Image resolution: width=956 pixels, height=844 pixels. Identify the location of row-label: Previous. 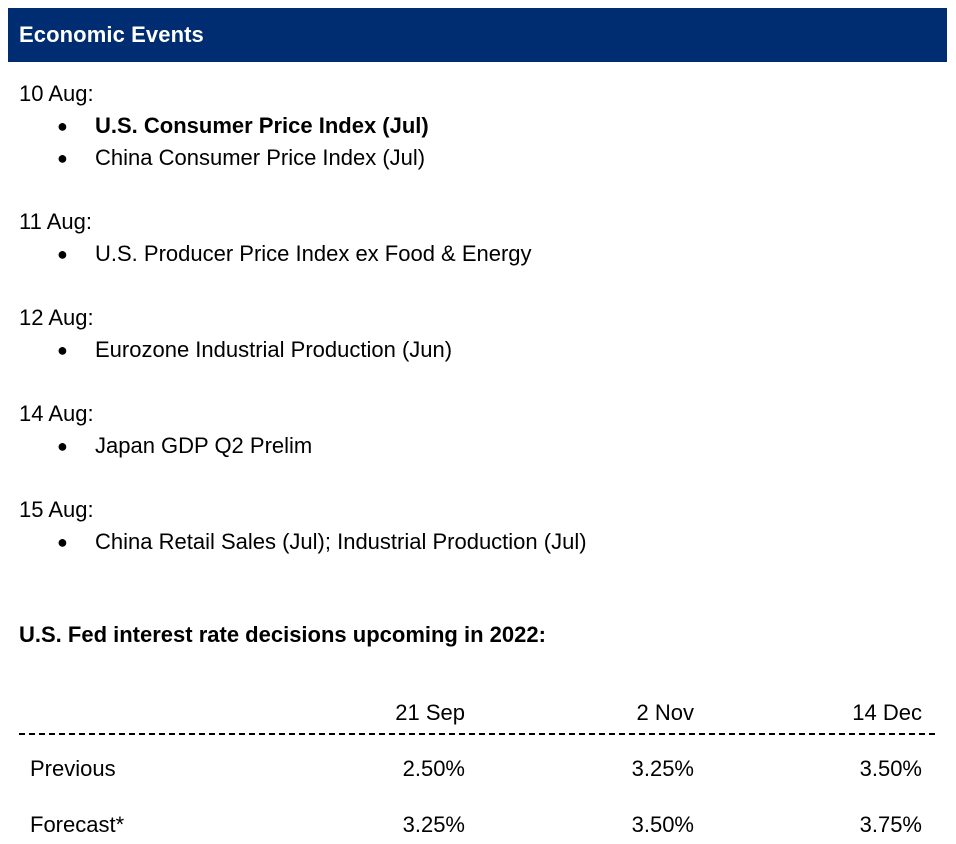
(73, 768).